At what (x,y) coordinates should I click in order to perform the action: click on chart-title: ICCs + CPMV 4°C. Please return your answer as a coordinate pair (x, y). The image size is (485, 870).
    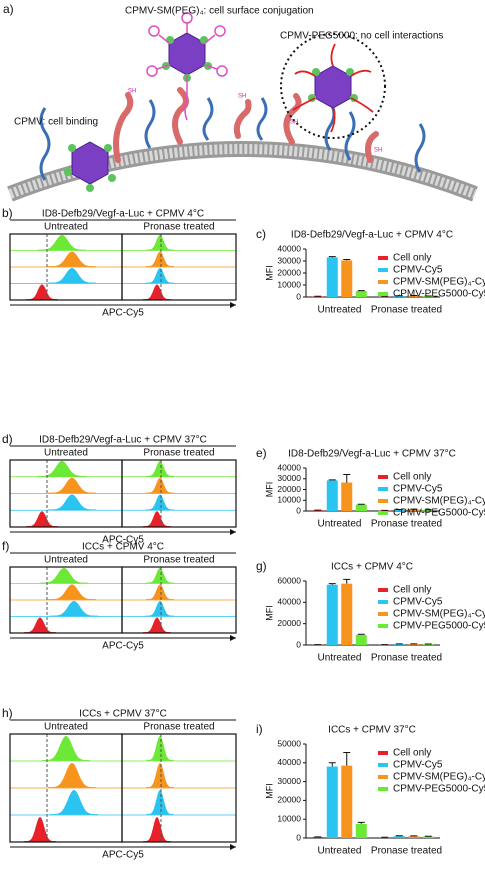
    Looking at the image, I should click on (372, 567).